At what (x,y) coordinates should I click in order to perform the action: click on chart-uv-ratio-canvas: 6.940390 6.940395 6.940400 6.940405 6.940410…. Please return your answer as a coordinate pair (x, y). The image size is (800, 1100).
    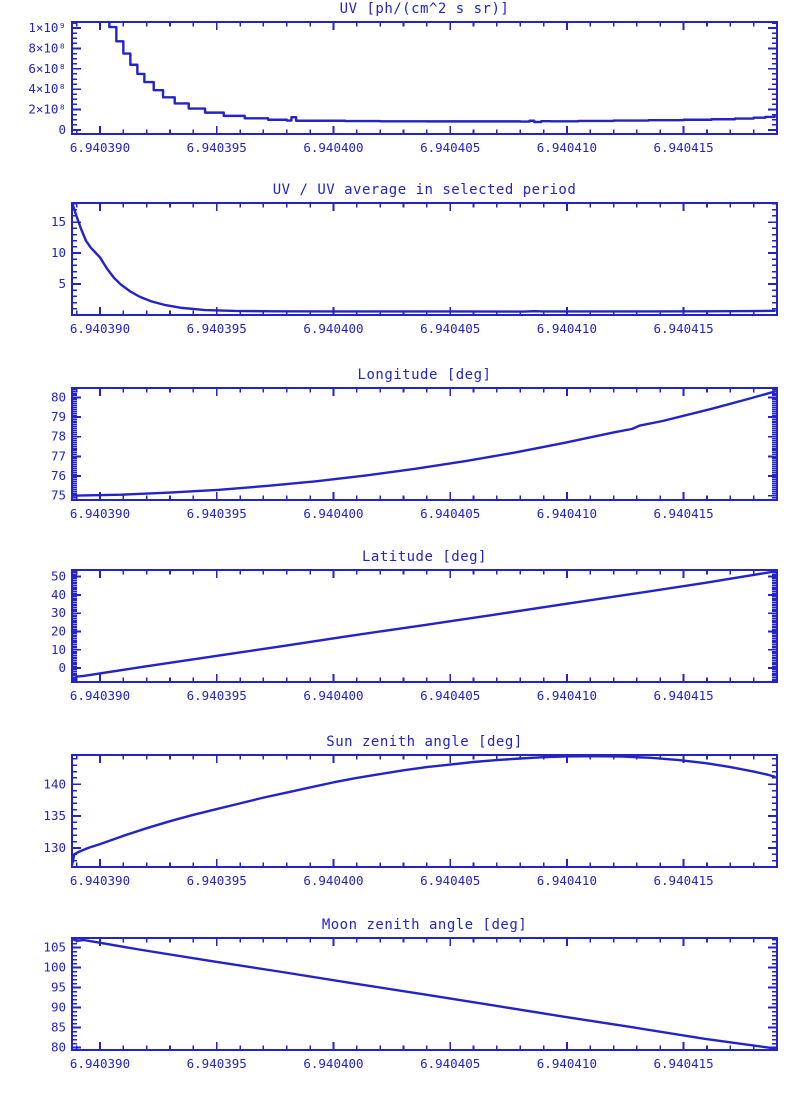
    Looking at the image, I should click on (414, 269).